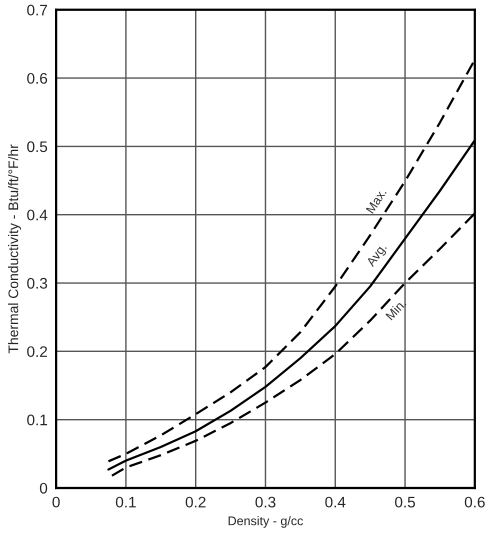 Image resolution: width=488 pixels, height=544 pixels. I want to click on text: Avg., so click(377, 255).